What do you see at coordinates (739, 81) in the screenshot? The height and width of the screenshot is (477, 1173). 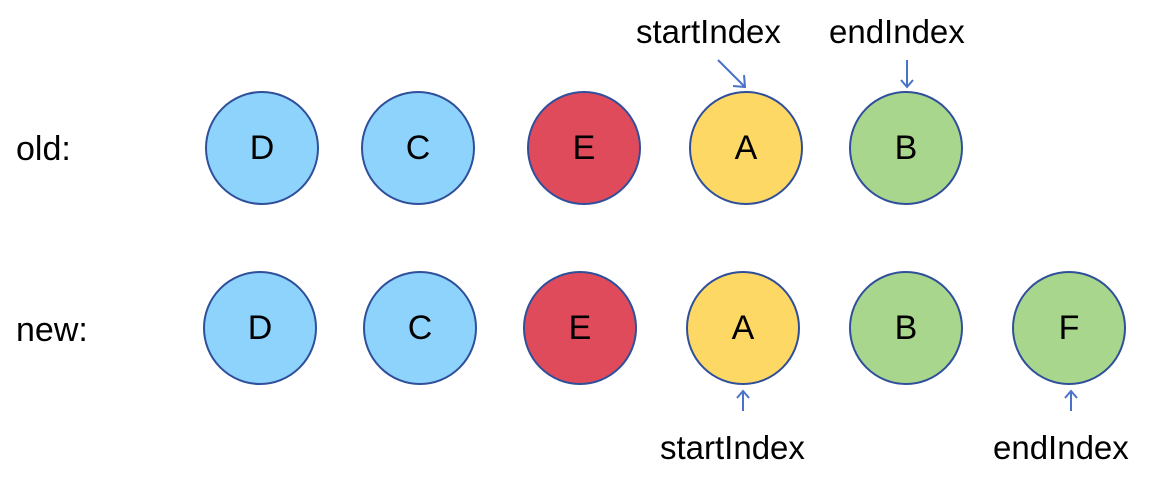 I see `old-start-arrowhead` at bounding box center [739, 81].